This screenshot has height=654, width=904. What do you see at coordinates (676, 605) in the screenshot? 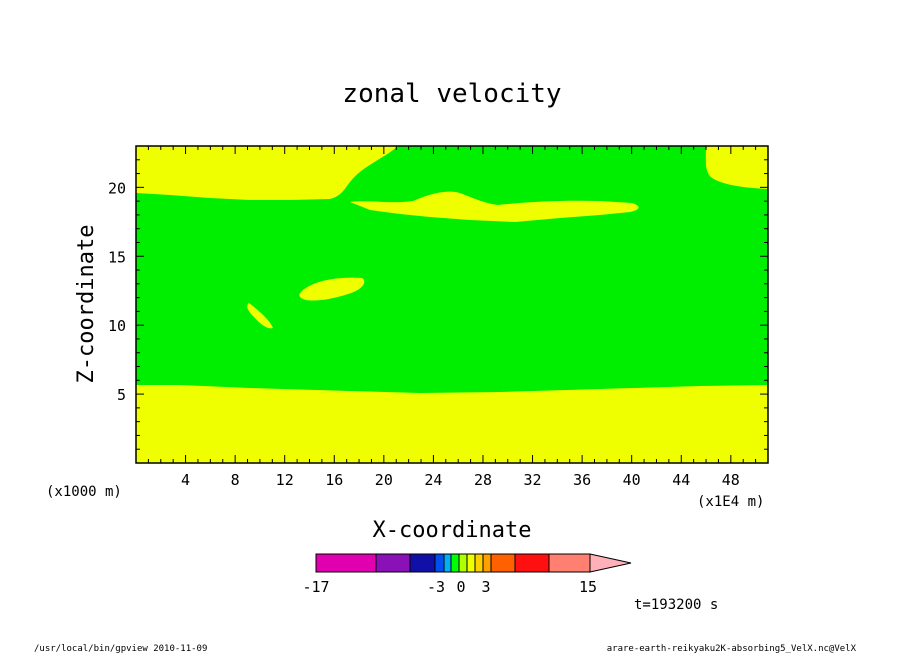
I see `time-label: t=193200 s` at bounding box center [676, 605].